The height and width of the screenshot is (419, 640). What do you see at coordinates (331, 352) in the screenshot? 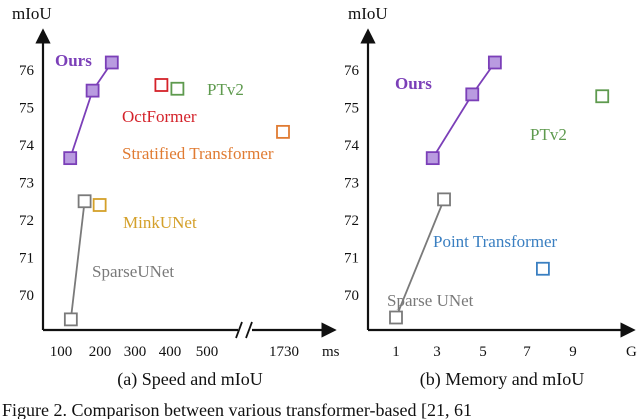
I see `panel-a-xlabel: ms` at bounding box center [331, 352].